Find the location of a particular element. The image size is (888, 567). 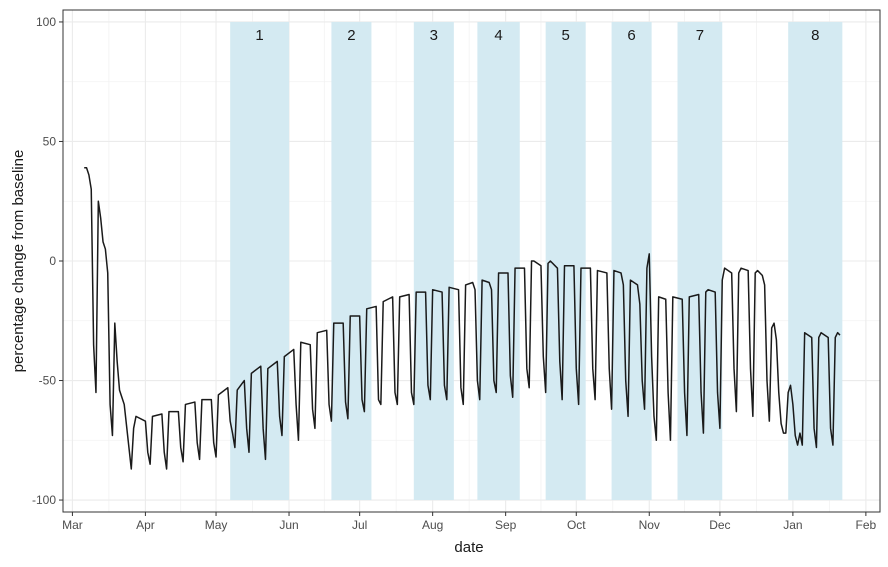

y-axis-title: percentage change from baseline is located at coordinates (18, 261).